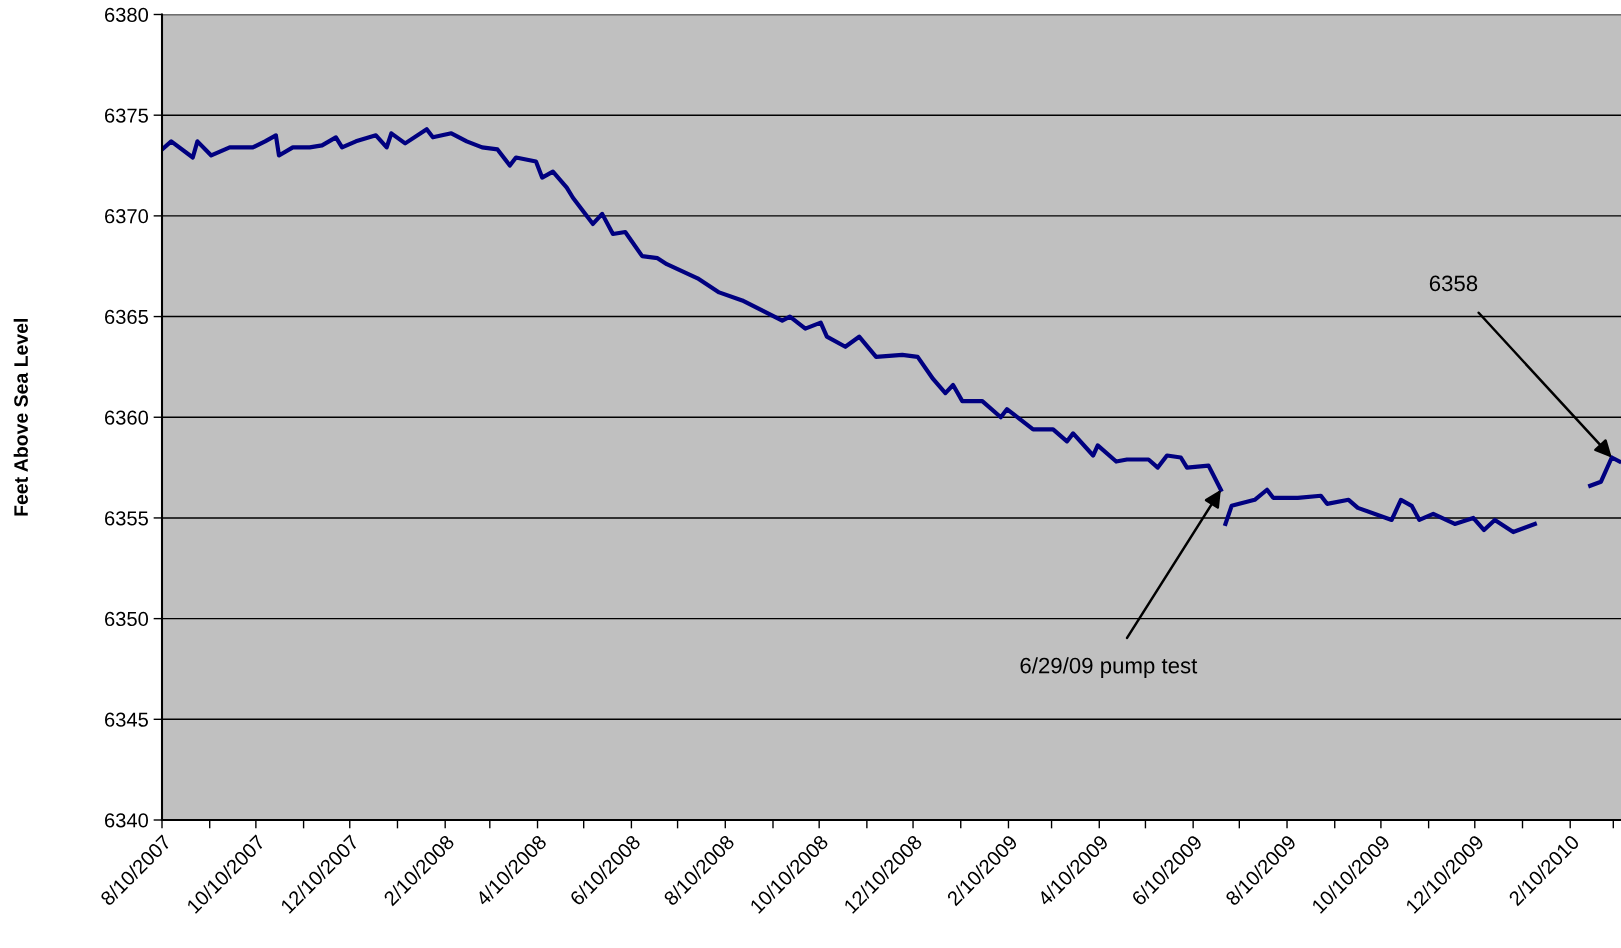 Image resolution: width=1621 pixels, height=948 pixels. Describe the element at coordinates (126, 719) in the screenshot. I see `y-tick-label: 6345` at that location.